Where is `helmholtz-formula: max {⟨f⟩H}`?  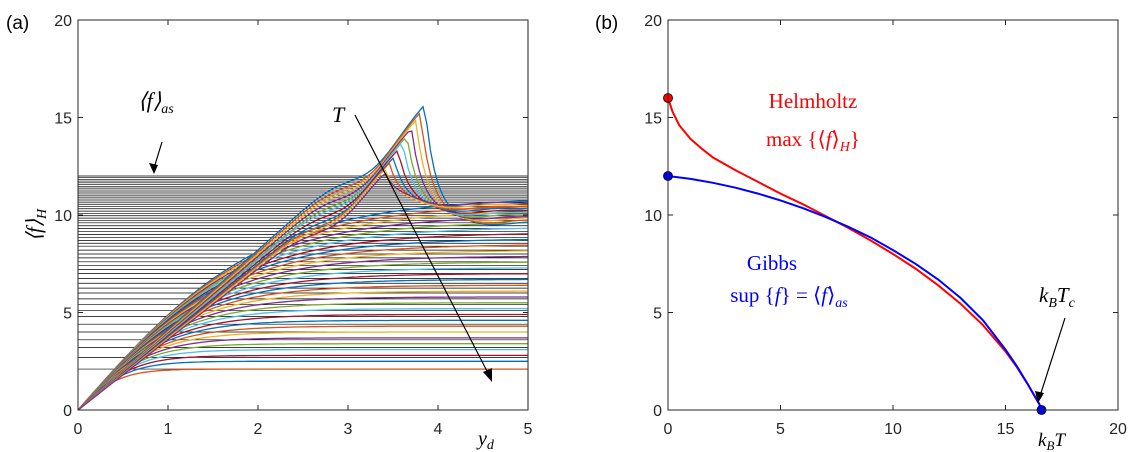
helmholtz-formula: max {⟨f⟩H} is located at coordinates (813, 141).